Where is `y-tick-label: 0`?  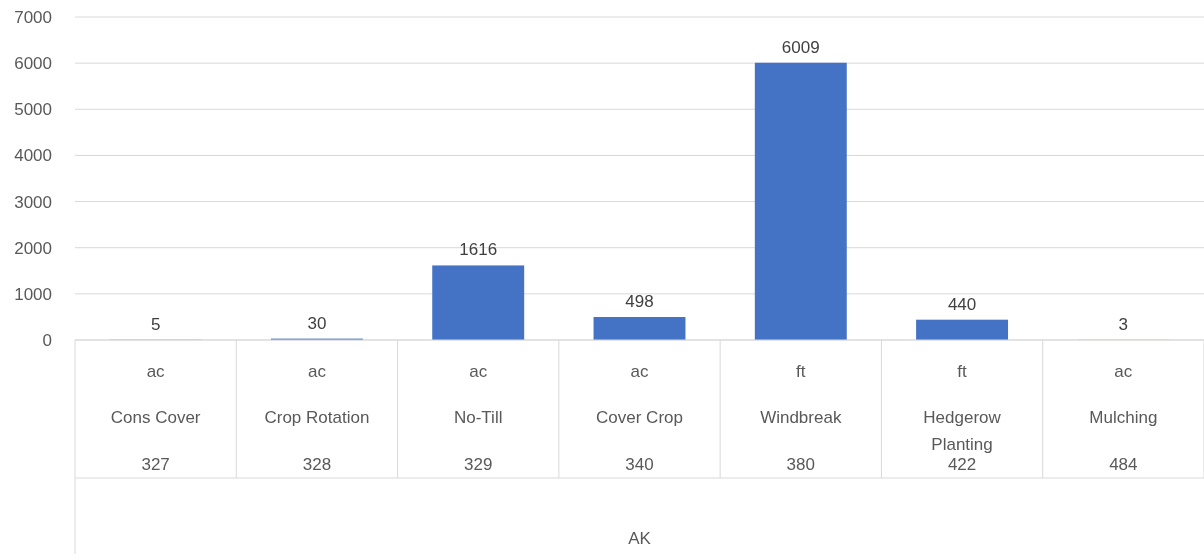
y-tick-label: 0 is located at coordinates (47, 340).